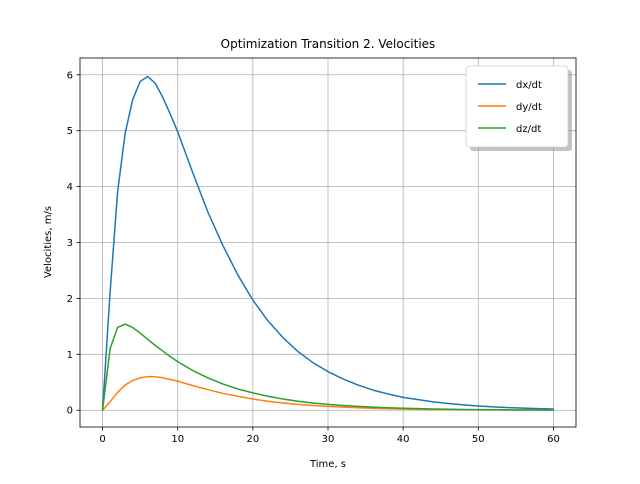  I want to click on y-tick-label: 3, so click(70, 243).